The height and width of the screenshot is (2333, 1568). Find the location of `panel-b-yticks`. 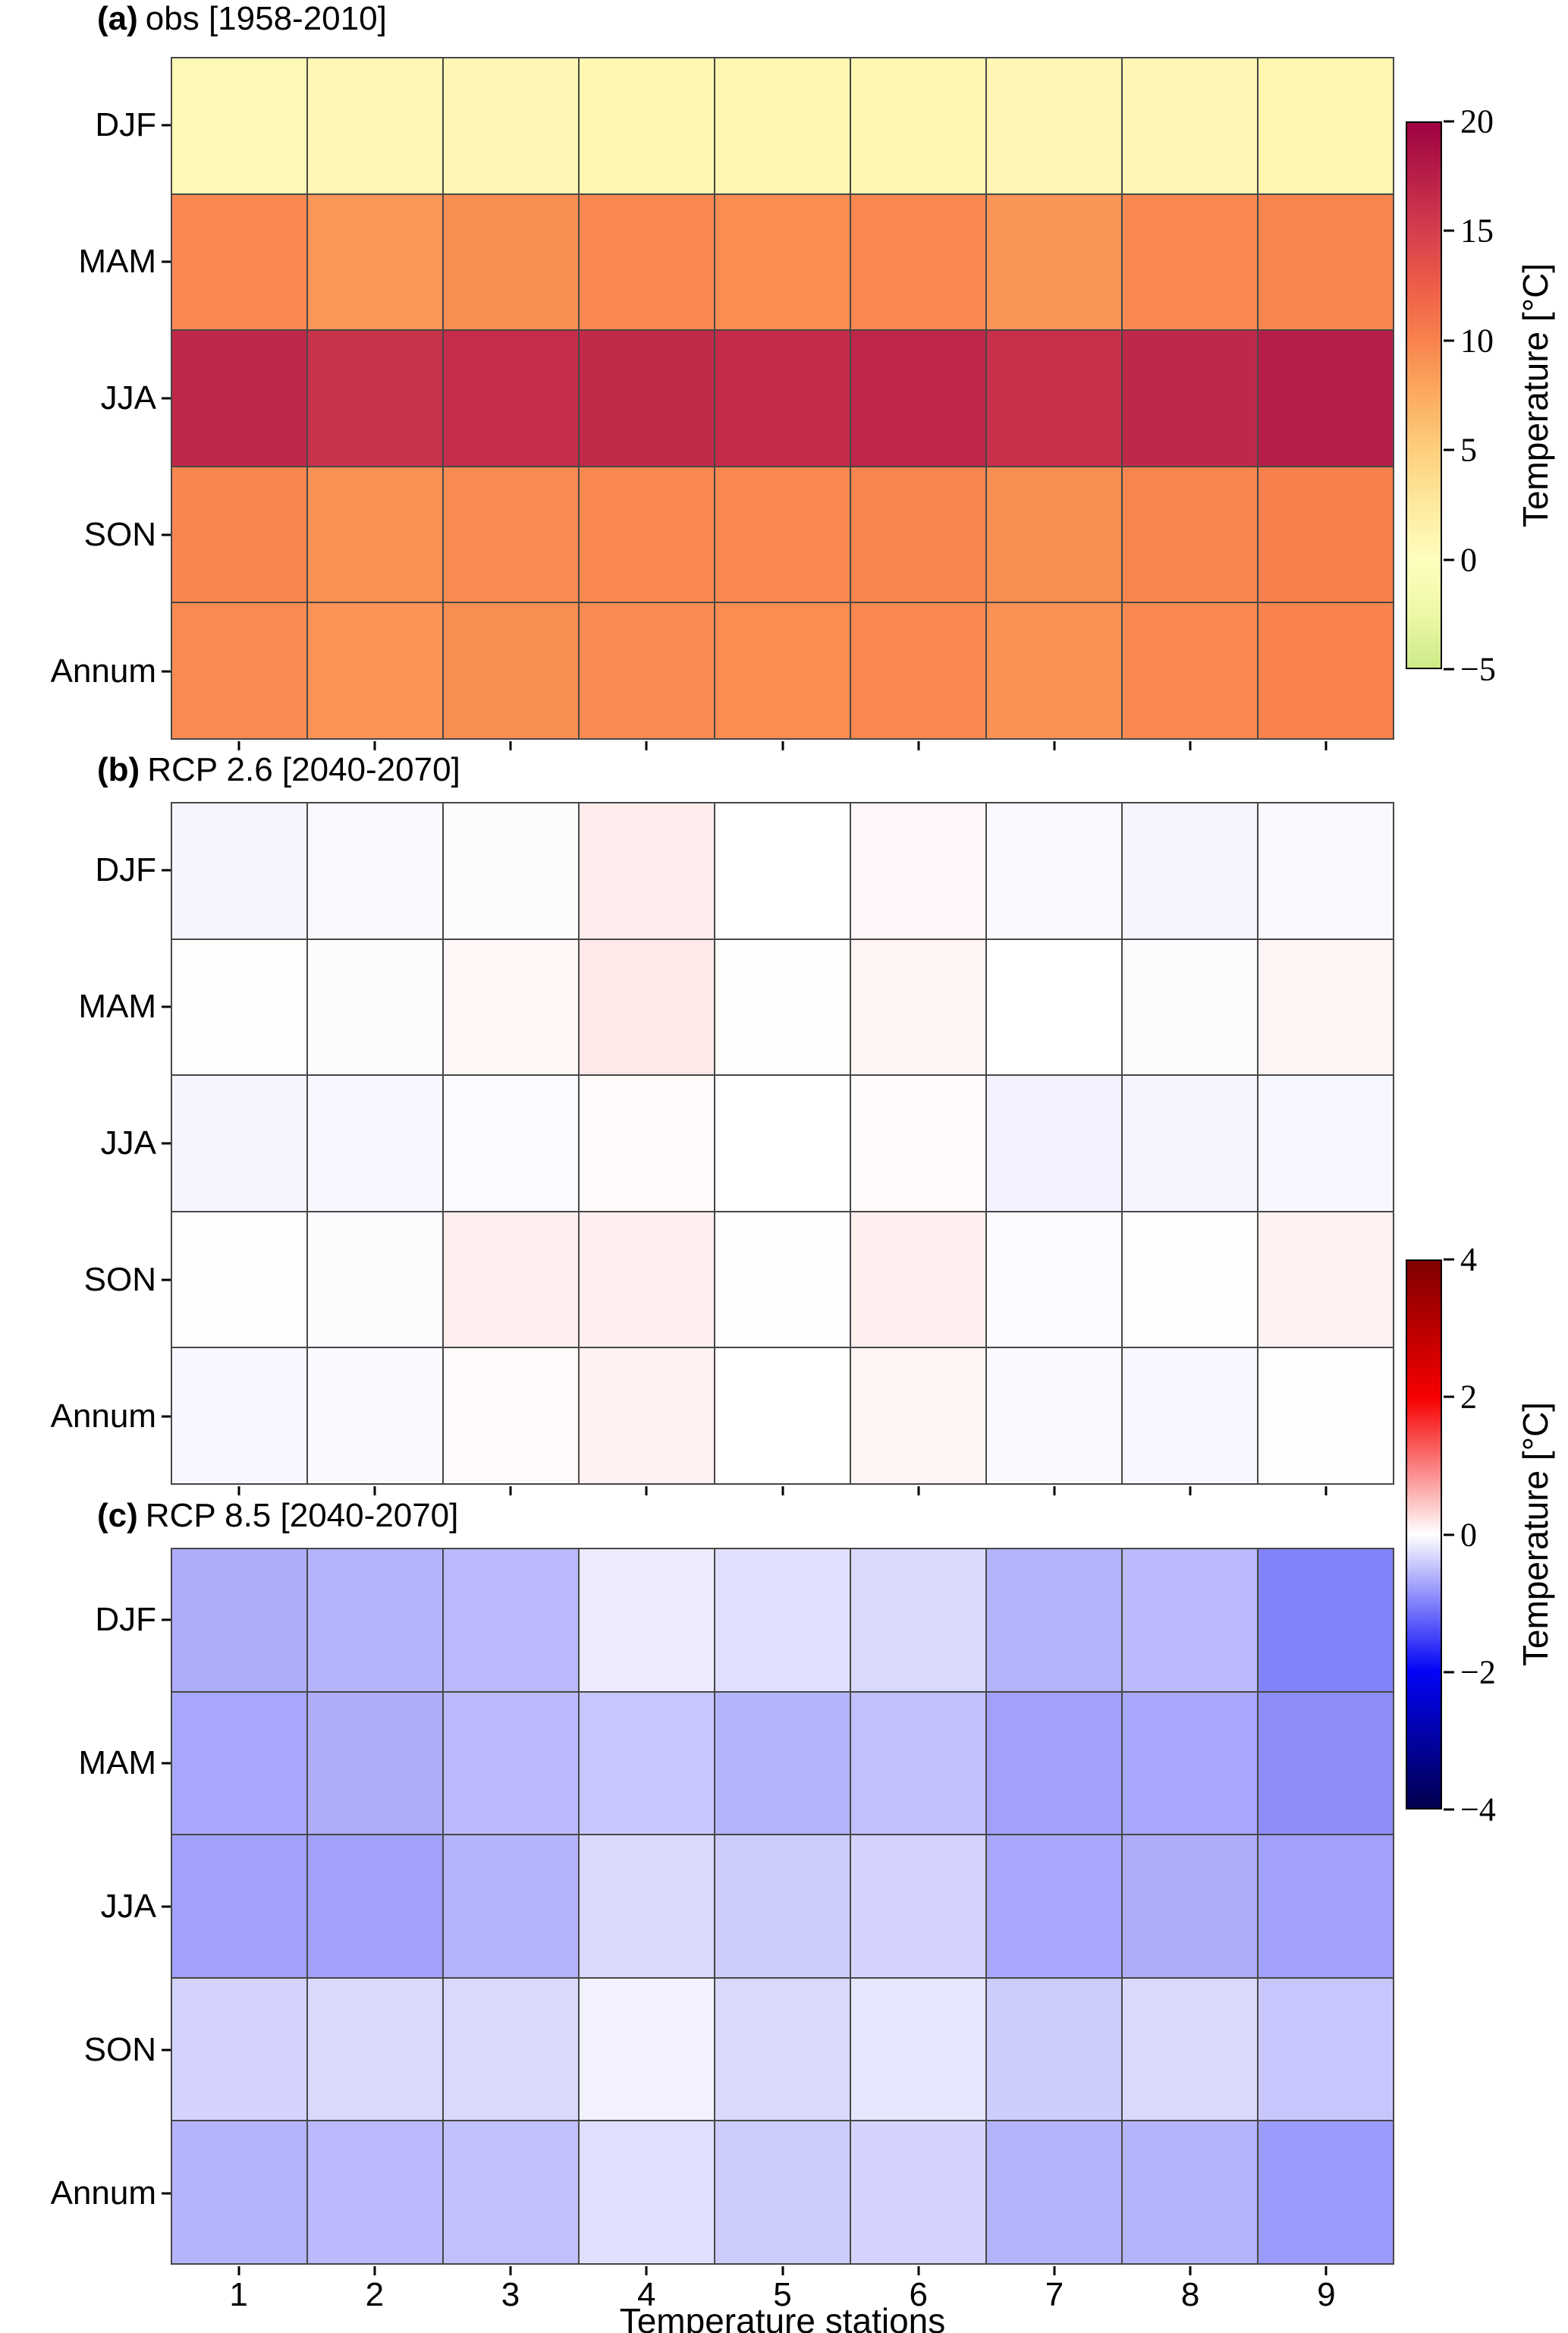

panel-b-yticks is located at coordinates (165, 1143).